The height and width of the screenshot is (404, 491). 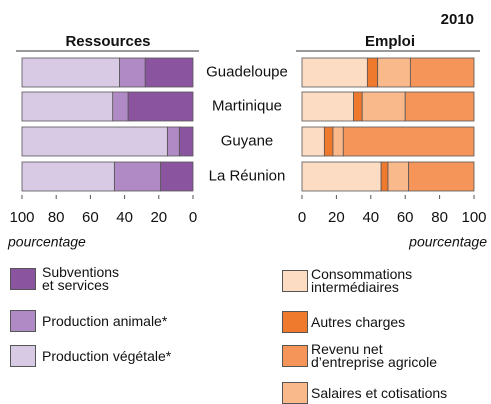 What do you see at coordinates (247, 105) in the screenshot?
I see `category-label: Martinique` at bounding box center [247, 105].